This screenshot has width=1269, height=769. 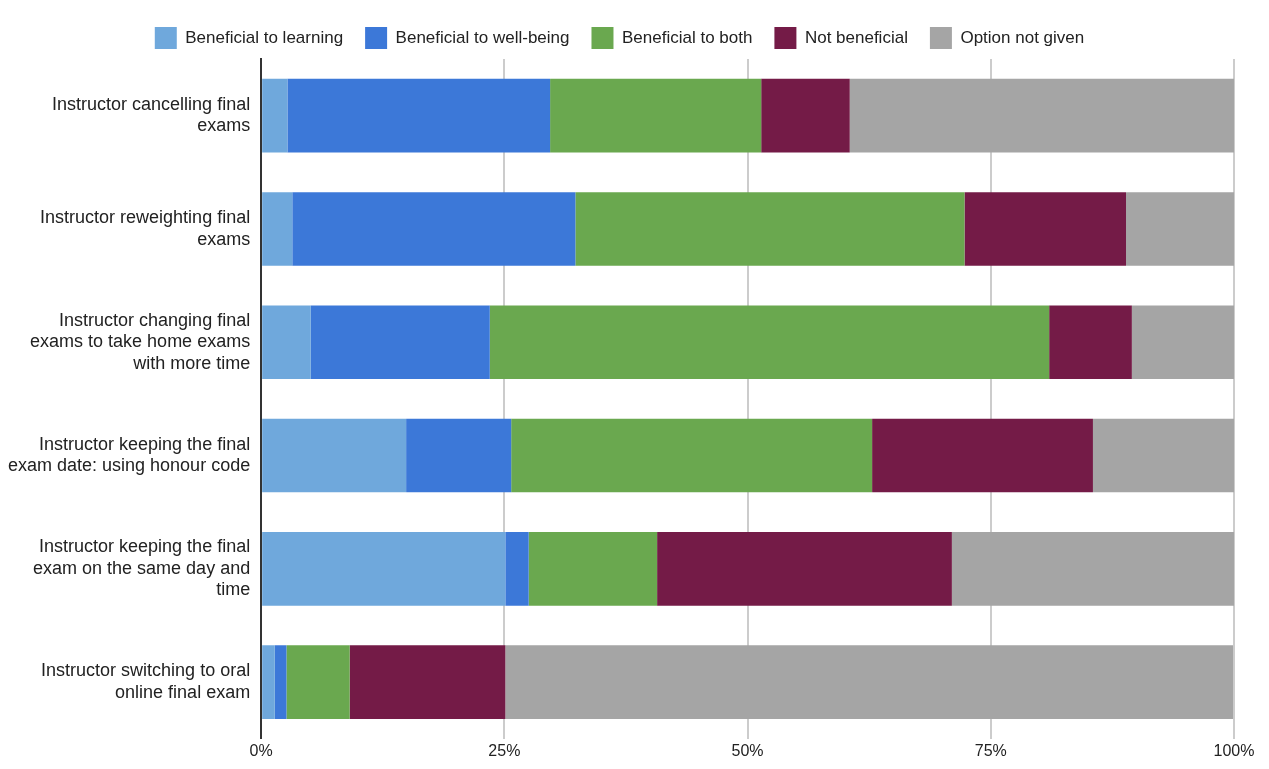 I want to click on x-tick-label: 25%, so click(x=504, y=750).